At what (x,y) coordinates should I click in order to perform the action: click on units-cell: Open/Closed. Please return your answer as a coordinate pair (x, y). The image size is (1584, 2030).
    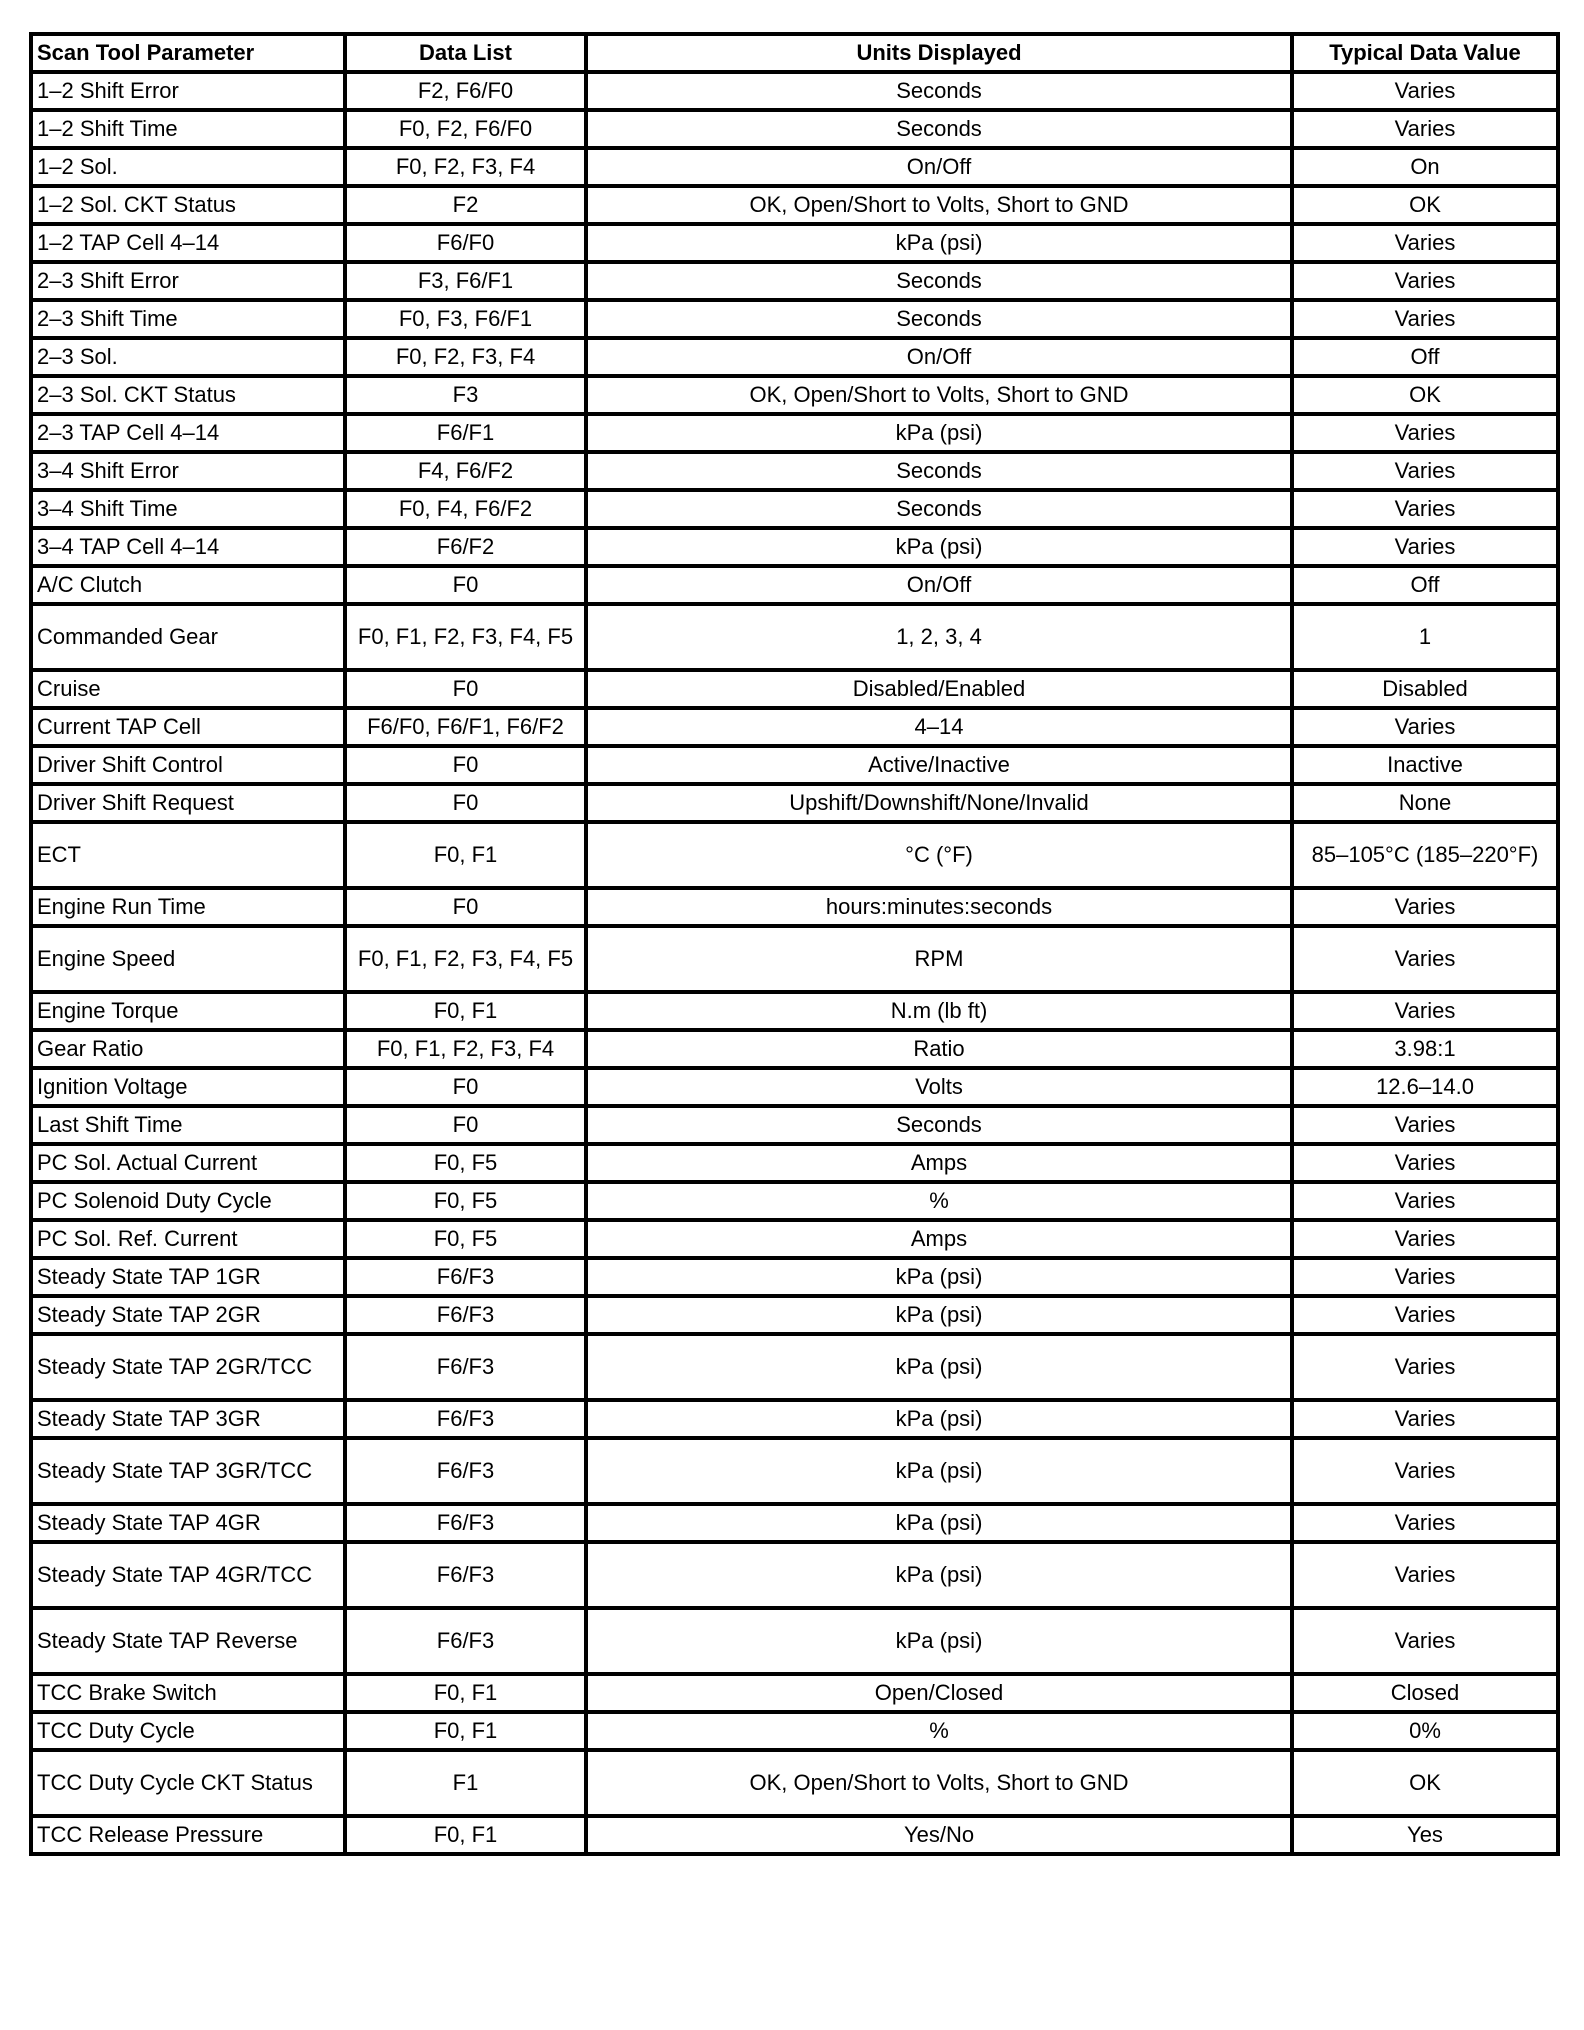
    Looking at the image, I should click on (939, 1693).